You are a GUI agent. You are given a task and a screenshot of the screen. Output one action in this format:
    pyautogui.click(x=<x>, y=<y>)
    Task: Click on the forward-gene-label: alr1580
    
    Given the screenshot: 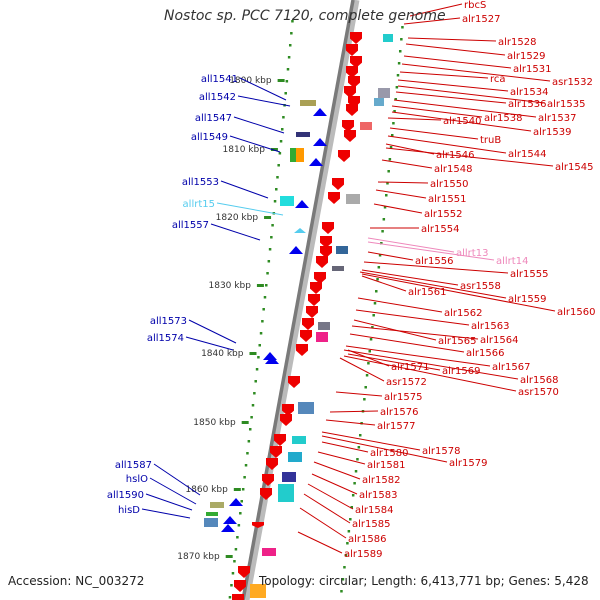 What is the action you would take?
    pyautogui.click(x=389, y=453)
    